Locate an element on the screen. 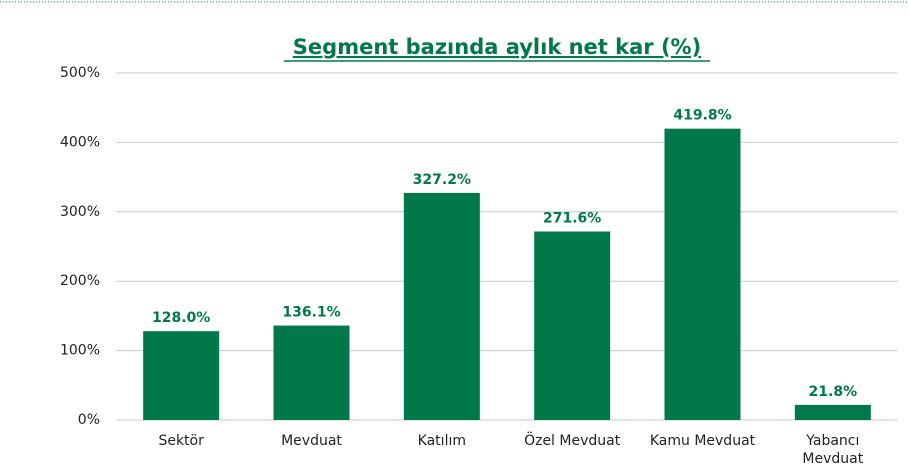 Image resolution: width=909 pixels, height=475 pixels. value-label: 327.2% is located at coordinates (442, 180).